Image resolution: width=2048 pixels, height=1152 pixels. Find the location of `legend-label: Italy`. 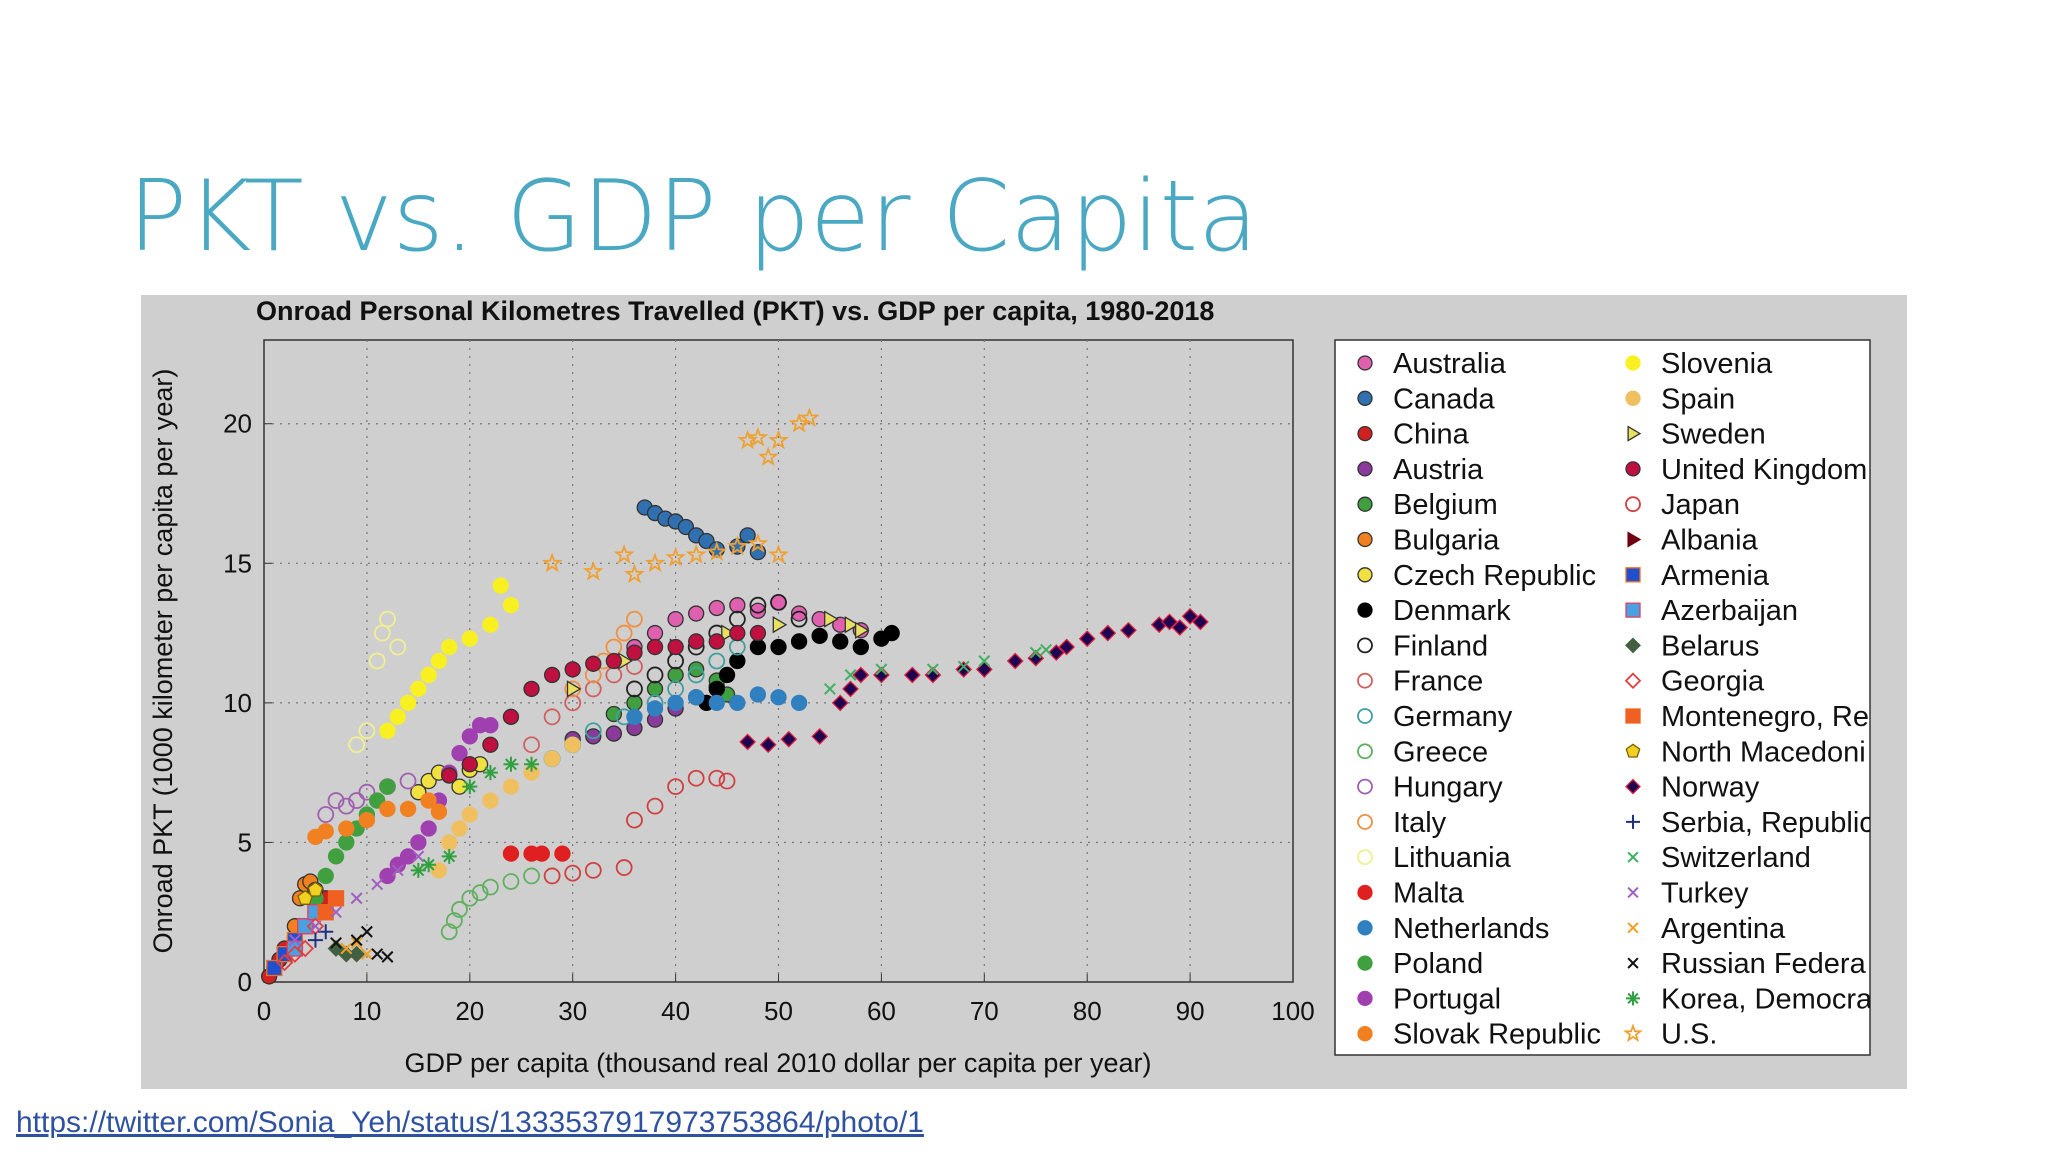

legend-label: Italy is located at coordinates (1420, 823).